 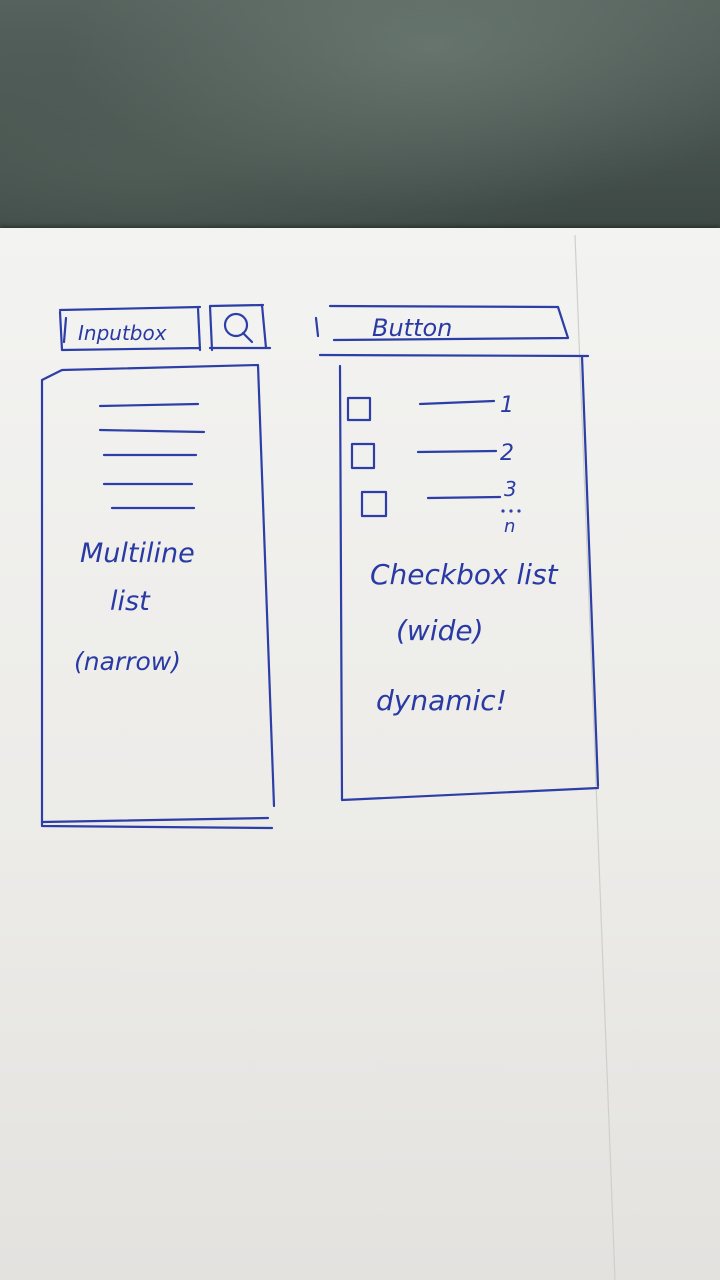 What do you see at coordinates (412, 328) in the screenshot?
I see `action-button-label: Button` at bounding box center [412, 328].